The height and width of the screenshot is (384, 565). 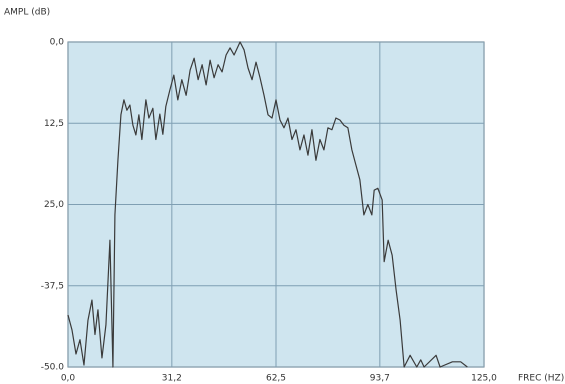 What do you see at coordinates (276, 379) in the screenshot?
I see `x-tick-label: 62,5` at bounding box center [276, 379].